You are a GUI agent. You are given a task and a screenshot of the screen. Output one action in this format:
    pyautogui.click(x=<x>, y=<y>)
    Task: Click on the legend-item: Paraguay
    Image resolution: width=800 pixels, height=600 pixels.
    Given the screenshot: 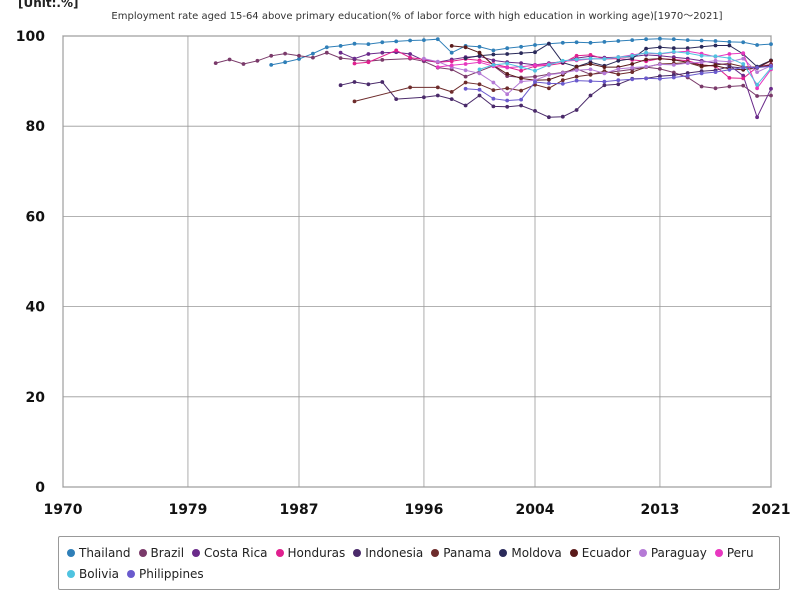 What is the action you would take?
    pyautogui.click(x=672, y=552)
    